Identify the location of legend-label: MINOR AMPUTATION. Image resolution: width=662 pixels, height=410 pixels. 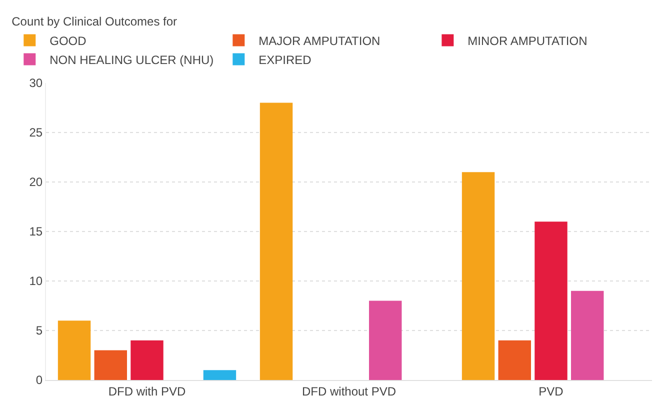
(528, 41).